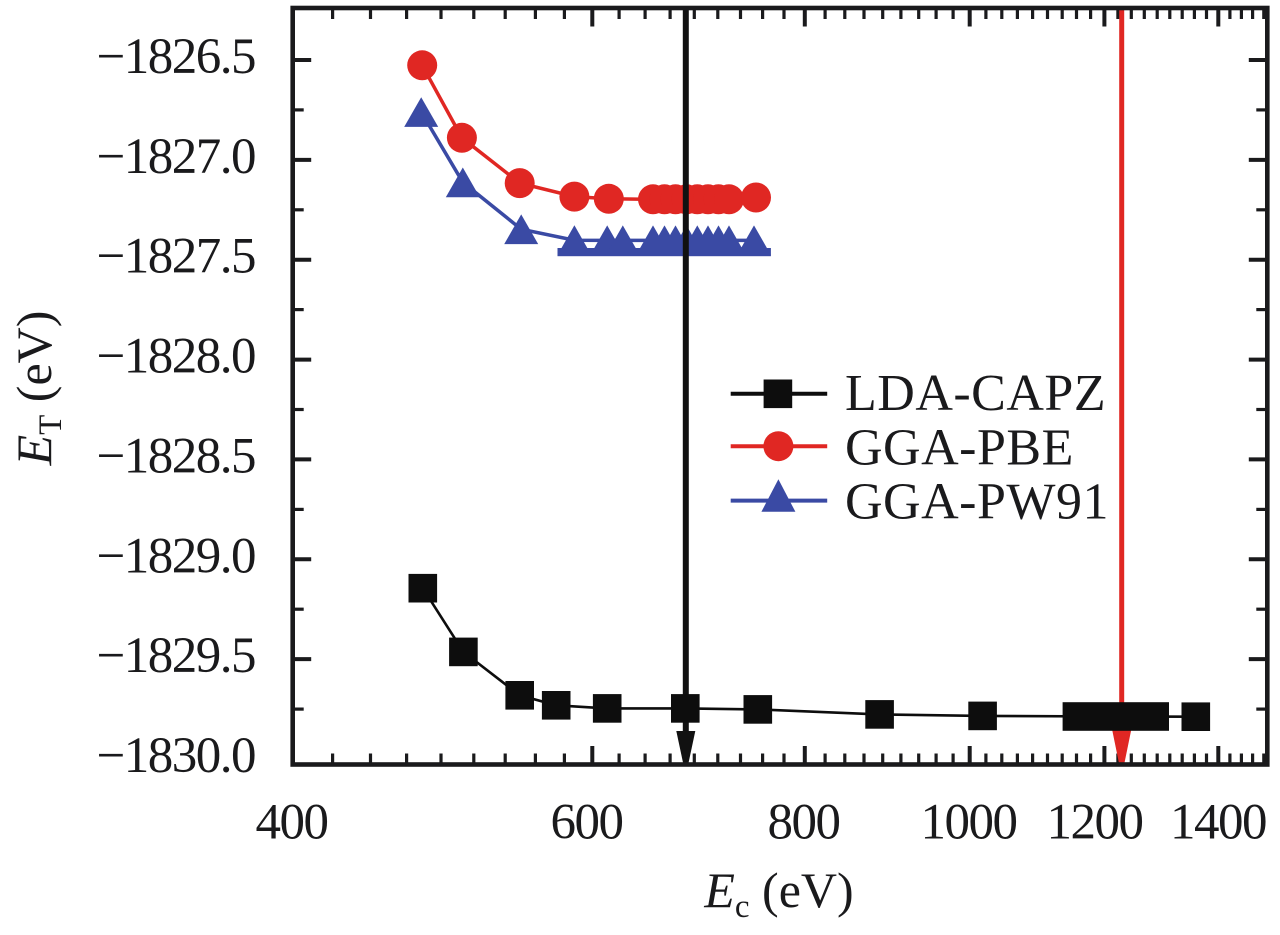 The width and height of the screenshot is (1280, 935). What do you see at coordinates (175, 556) in the screenshot?
I see `svg-text: −1829.0` at bounding box center [175, 556].